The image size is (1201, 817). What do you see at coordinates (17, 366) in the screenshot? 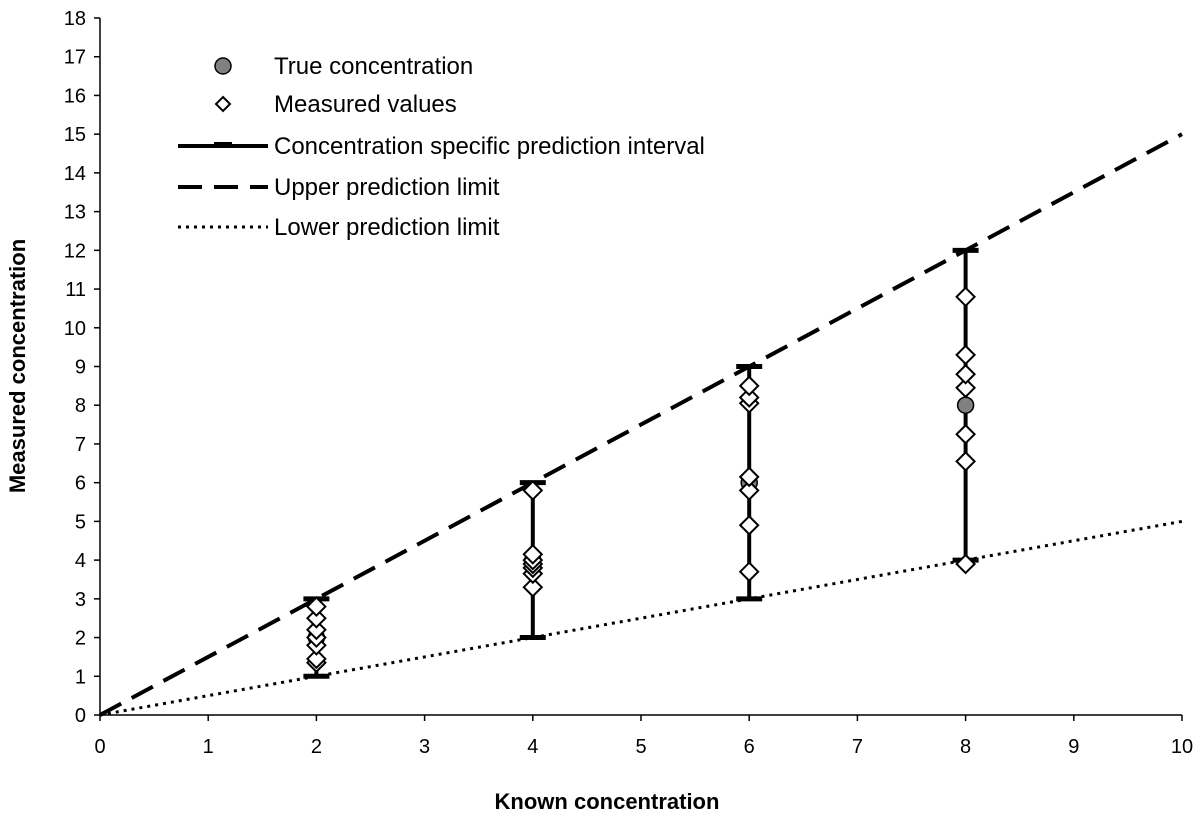
I see `y-axis-title: Measured concentration` at bounding box center [17, 366].